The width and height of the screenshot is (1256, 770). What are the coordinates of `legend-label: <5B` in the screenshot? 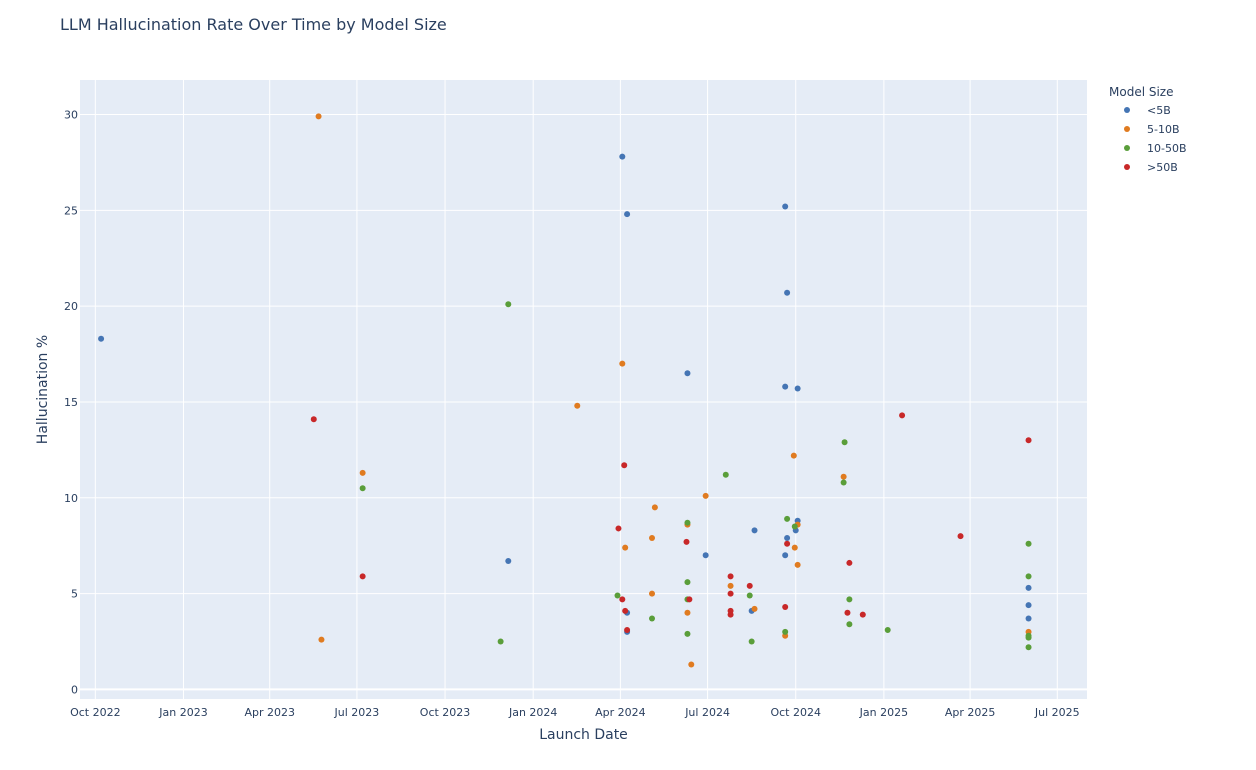 It's located at (1159, 110).